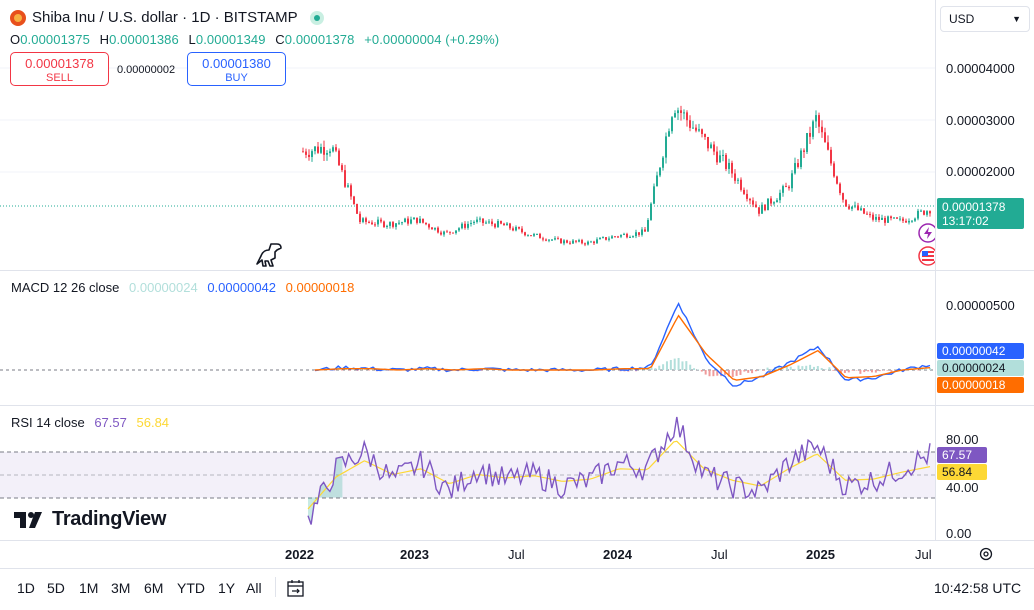 This screenshot has width=1034, height=610. Describe the element at coordinates (616, 176) in the screenshot. I see `candles` at that location.